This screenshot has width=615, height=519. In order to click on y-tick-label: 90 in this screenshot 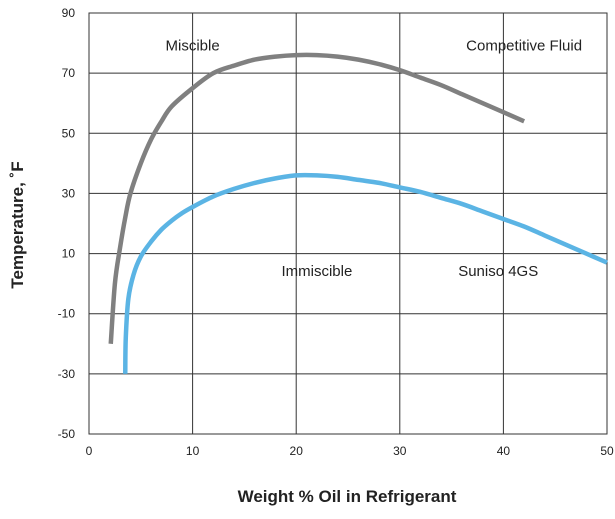, I will do `click(69, 13)`.